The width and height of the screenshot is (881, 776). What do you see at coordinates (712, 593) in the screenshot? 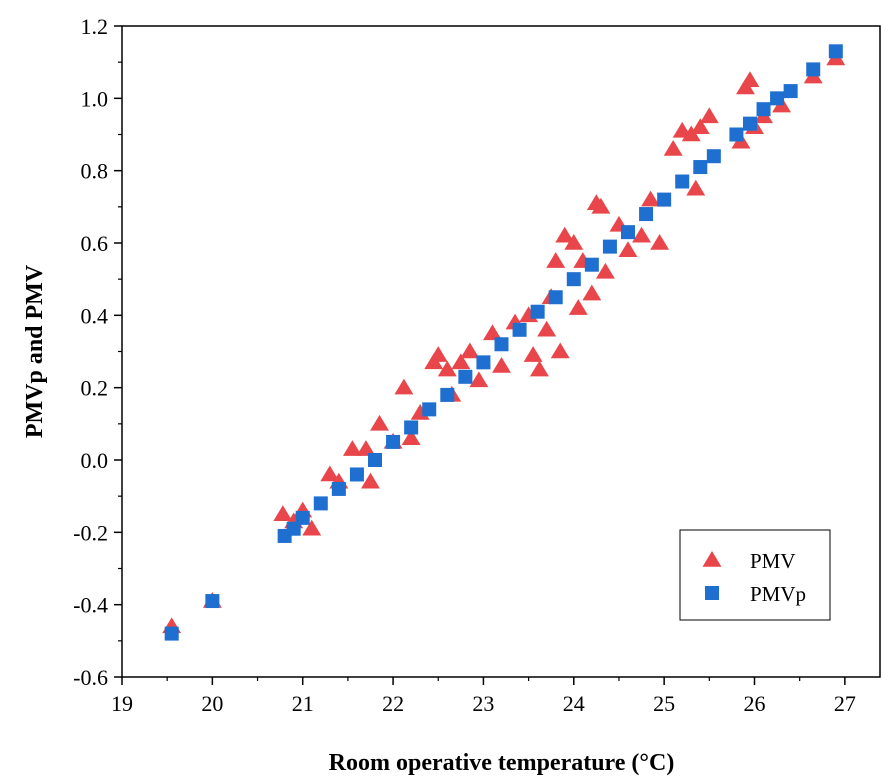
I see `legend-marker-pmvp` at bounding box center [712, 593].